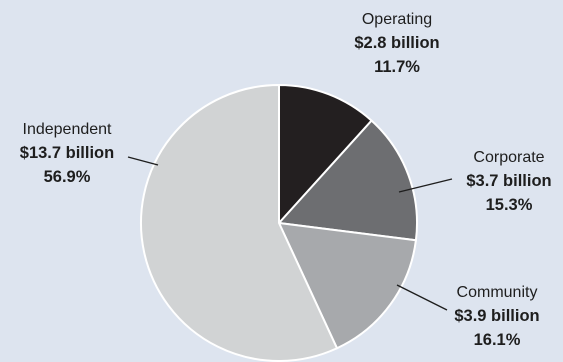 Image resolution: width=563 pixels, height=362 pixels. I want to click on slice-label-independent: Independent $13.7 billion 56.9%, so click(67, 153).